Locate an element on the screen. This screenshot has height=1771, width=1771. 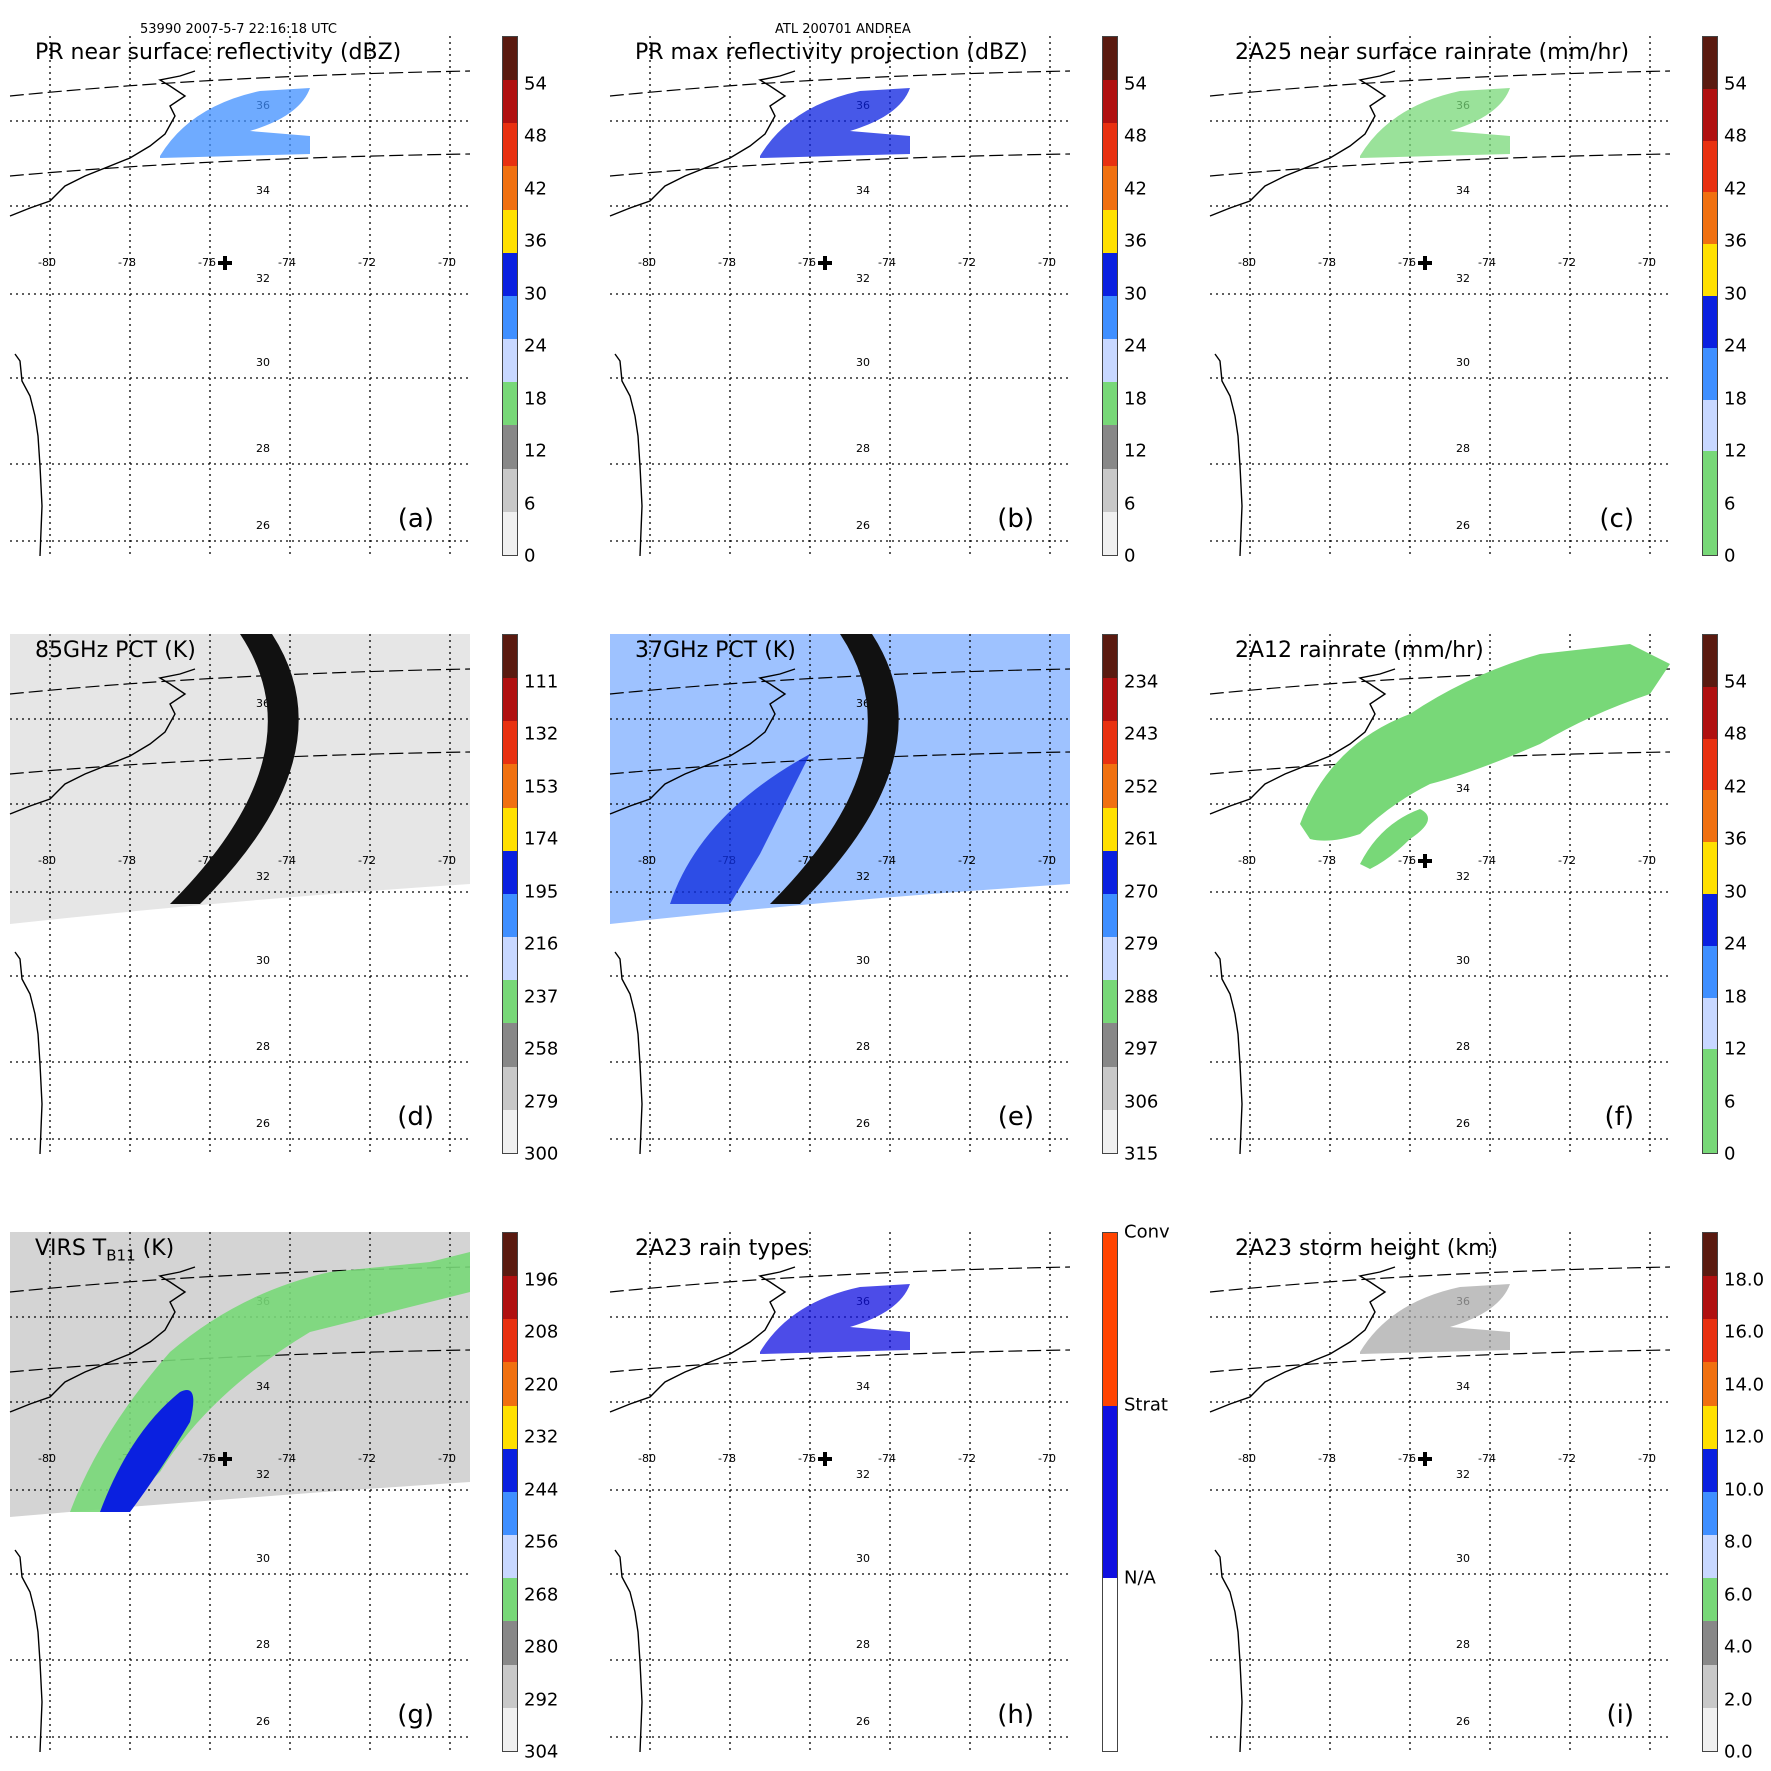
lon-label: -72 is located at coordinates (367, 860).